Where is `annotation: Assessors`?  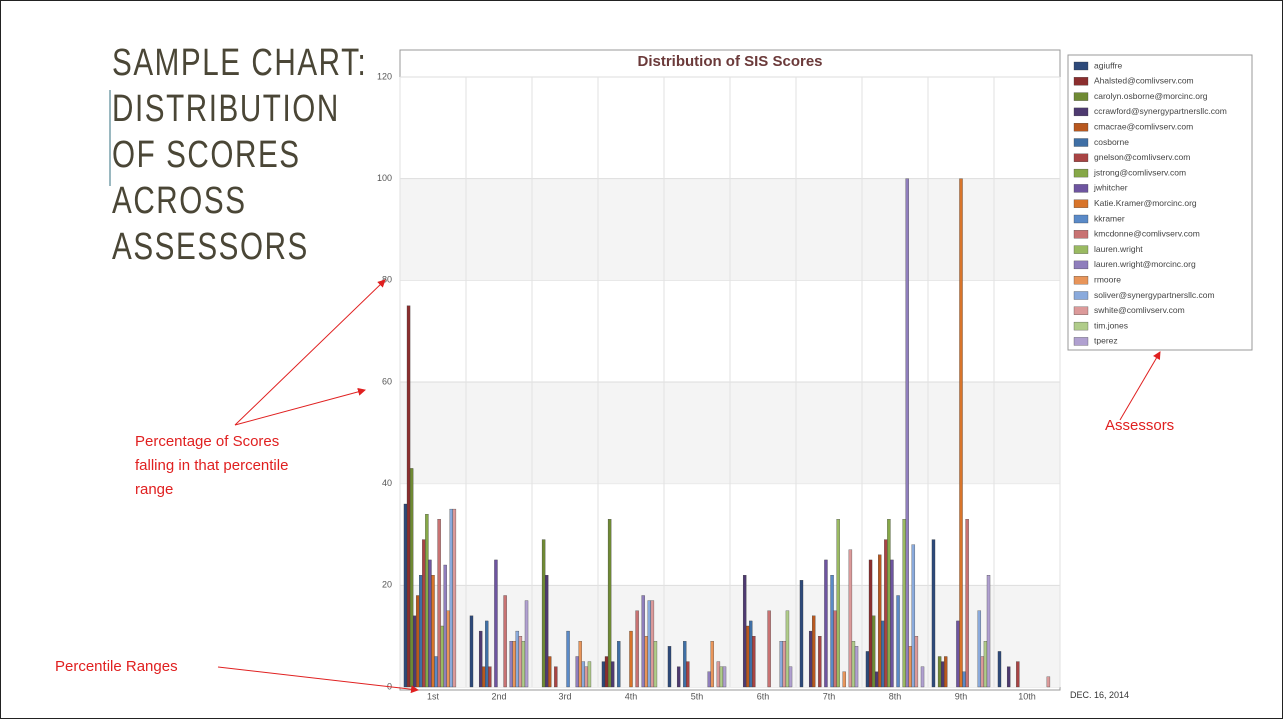 annotation: Assessors is located at coordinates (1140, 425).